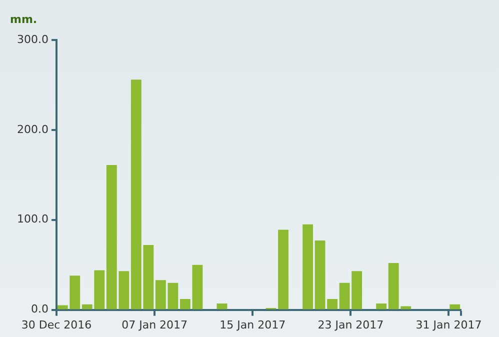 The width and height of the screenshot is (499, 337). I want to click on x-tick-label: 07 Jan 2017, so click(155, 325).